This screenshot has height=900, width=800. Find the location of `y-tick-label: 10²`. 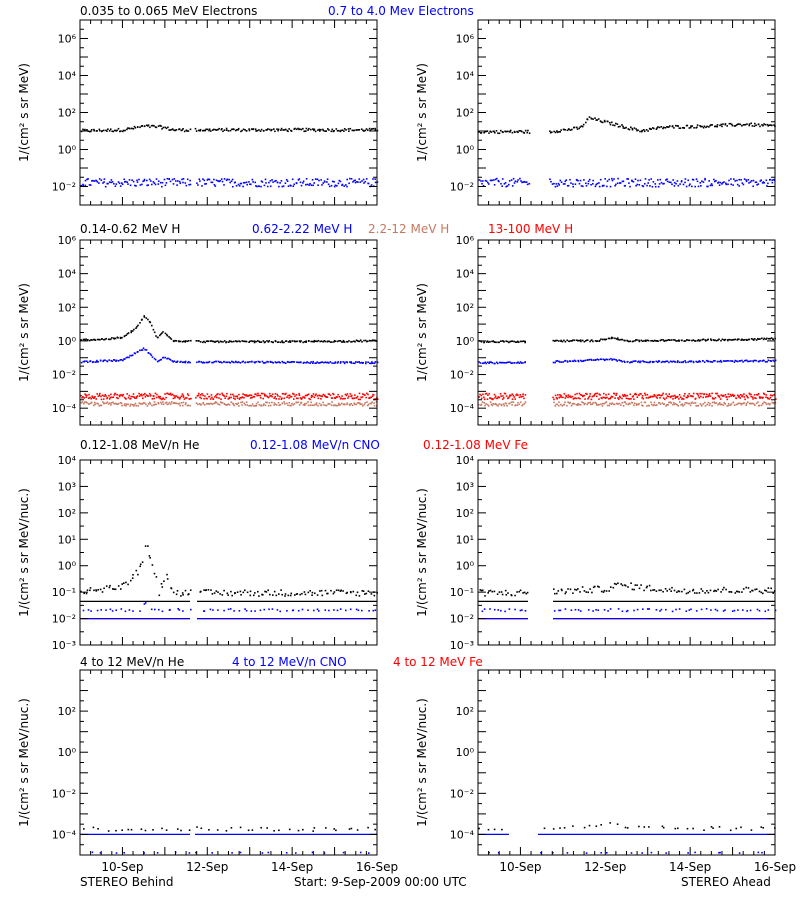

y-tick-label: 10² is located at coordinates (67, 307).